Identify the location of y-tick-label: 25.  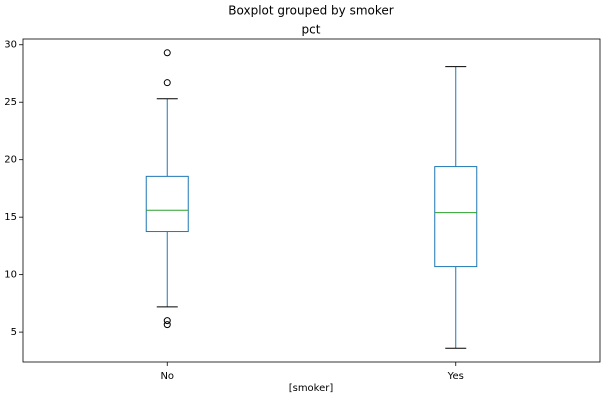
(10, 102).